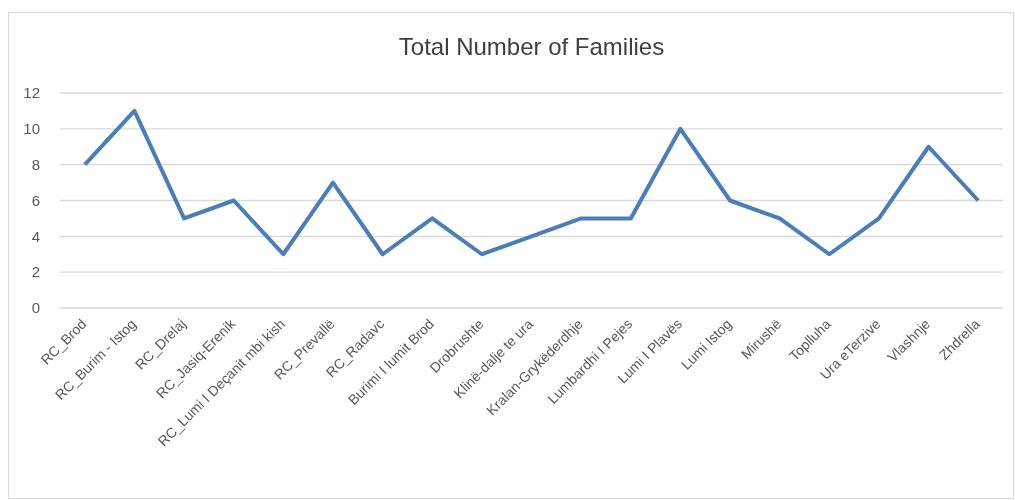  What do you see at coordinates (35, 308) in the screenshot?
I see `y-tick-label: 0` at bounding box center [35, 308].